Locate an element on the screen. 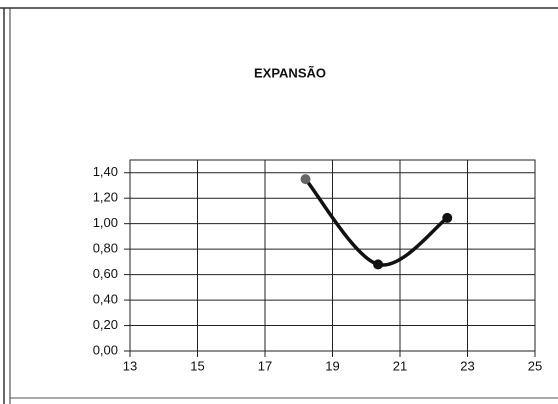 The width and height of the screenshot is (558, 404). x-tick-label: 15 is located at coordinates (197, 365).